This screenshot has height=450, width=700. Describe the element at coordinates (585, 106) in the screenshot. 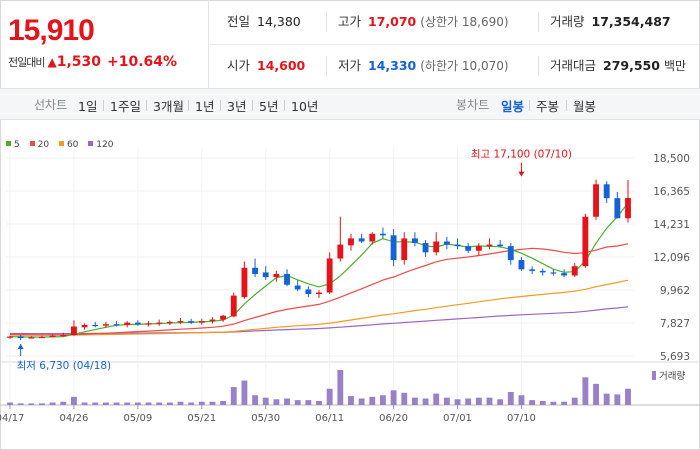

I see `monthly-candle-tab: 월봉` at that location.